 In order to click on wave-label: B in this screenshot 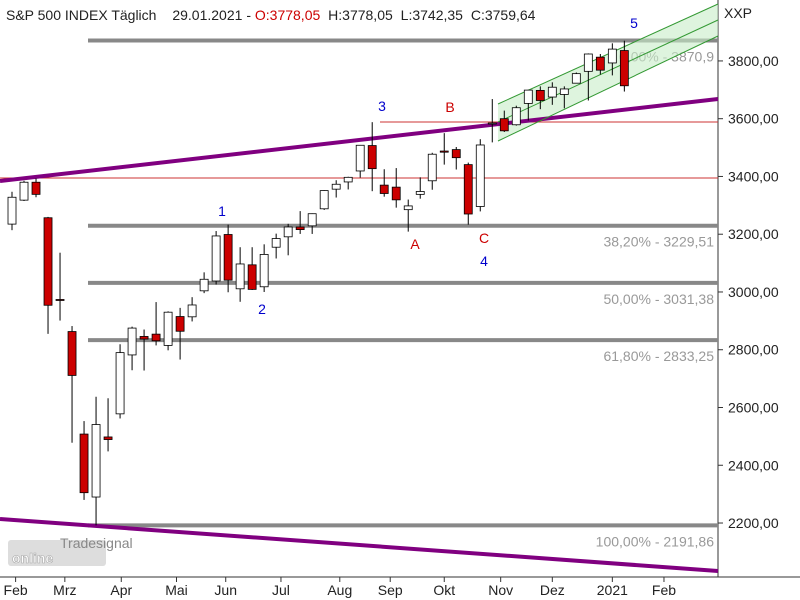, I will do `click(449, 107)`.